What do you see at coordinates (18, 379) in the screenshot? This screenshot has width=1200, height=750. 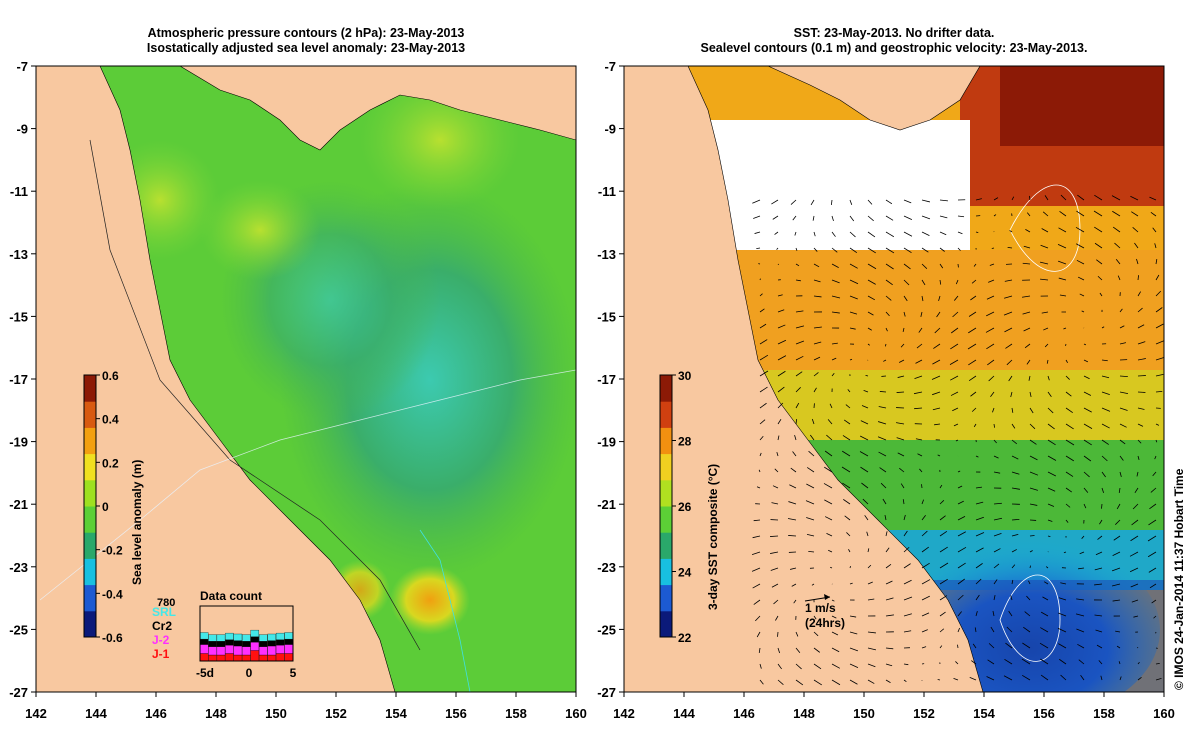 I see `y-tick-label: -17` at bounding box center [18, 379].